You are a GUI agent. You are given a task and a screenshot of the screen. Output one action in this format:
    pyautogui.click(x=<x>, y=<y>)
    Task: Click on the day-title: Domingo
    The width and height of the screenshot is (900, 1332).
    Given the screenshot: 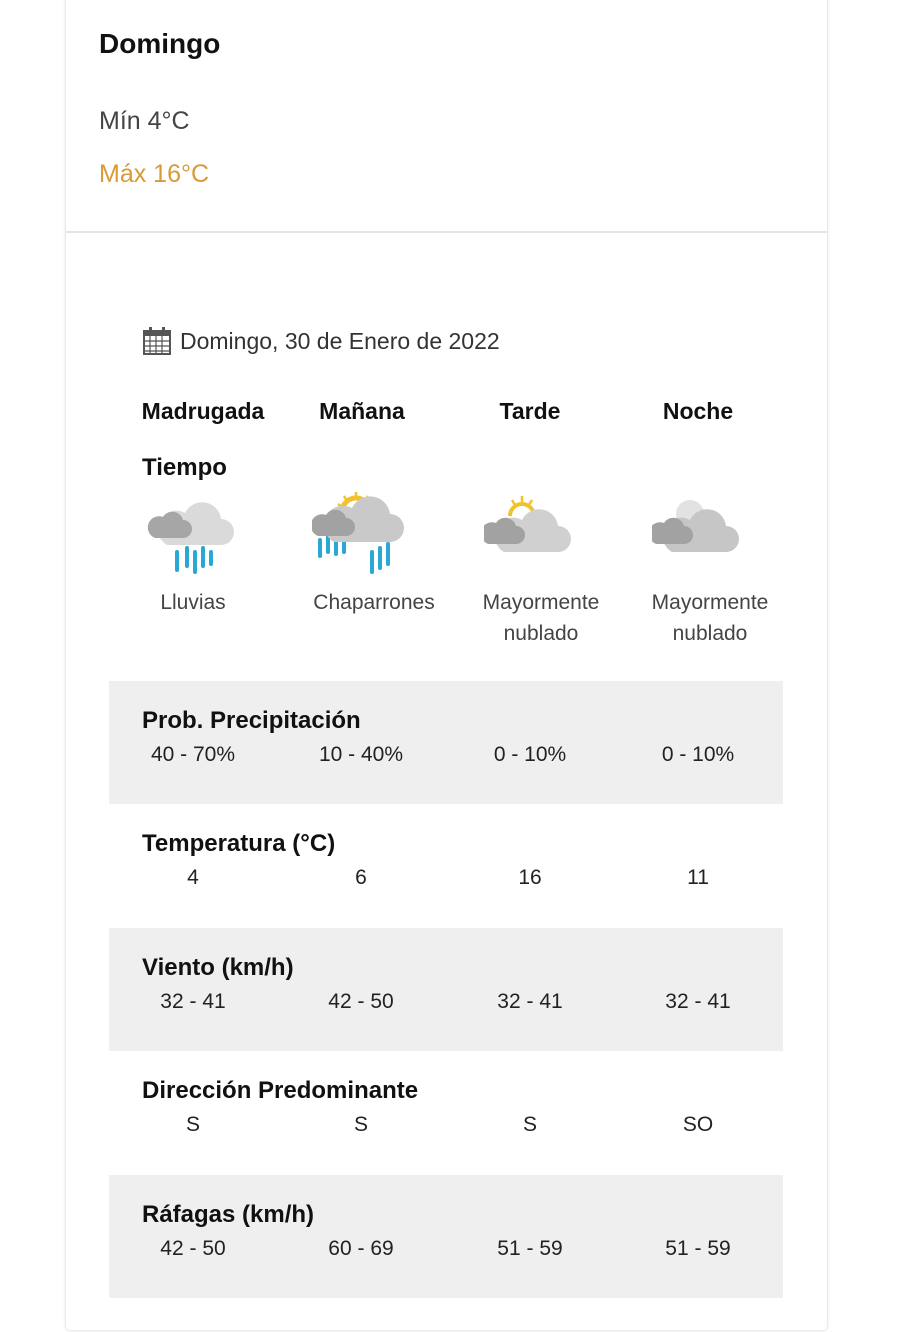 What is the action you would take?
    pyautogui.click(x=160, y=43)
    